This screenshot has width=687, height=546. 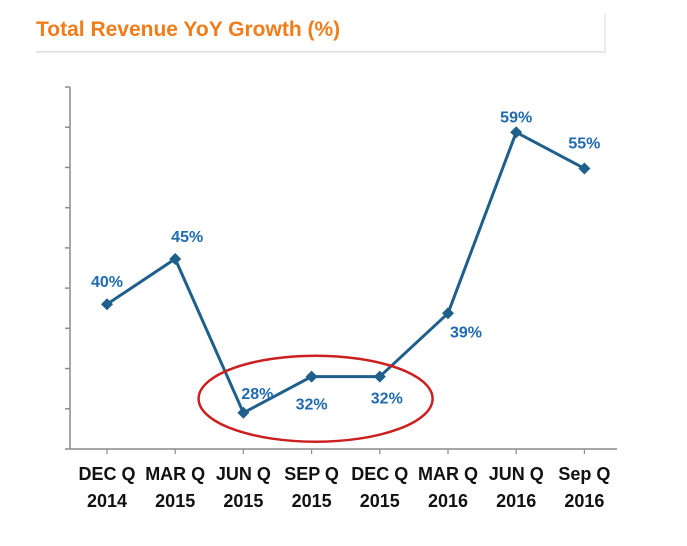 What do you see at coordinates (107, 501) in the screenshot?
I see `x-tick-label: 2014` at bounding box center [107, 501].